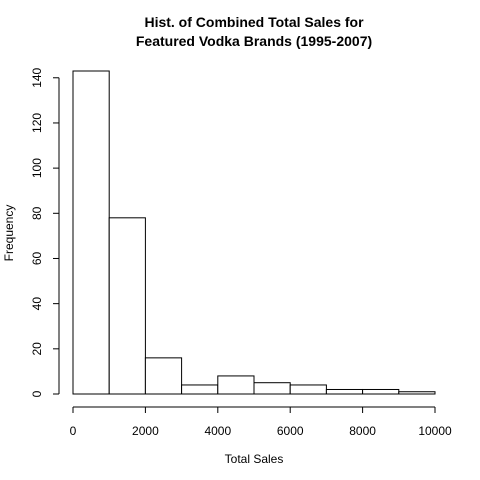 The height and width of the screenshot is (480, 480). What do you see at coordinates (37, 123) in the screenshot?
I see `y-tick-label-6: 120` at bounding box center [37, 123].